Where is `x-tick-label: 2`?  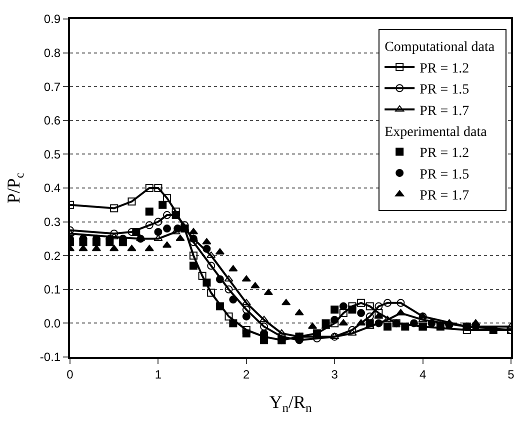
x-tick-label: 2 is located at coordinates (246, 374).